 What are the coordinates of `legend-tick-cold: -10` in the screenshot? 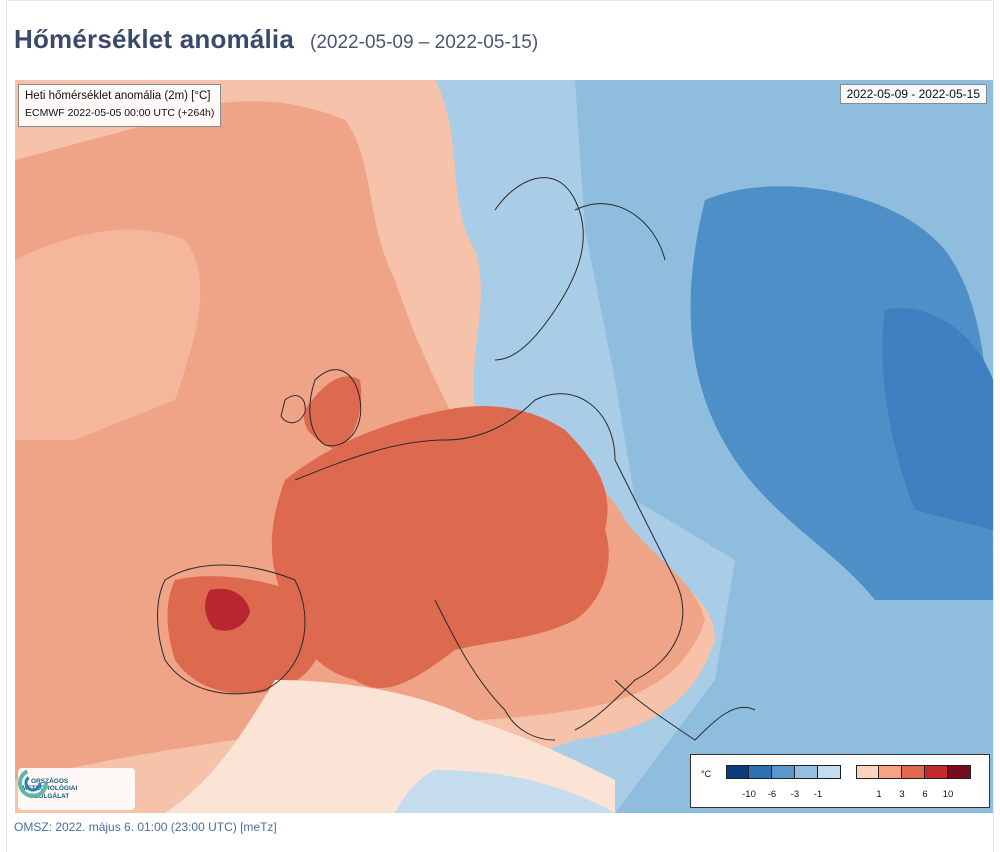 It's located at (749, 794).